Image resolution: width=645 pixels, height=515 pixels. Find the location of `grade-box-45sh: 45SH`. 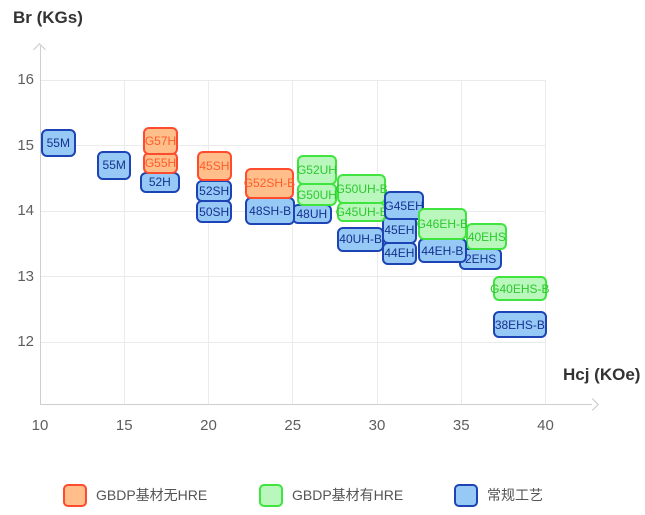

grade-box-45sh: 45SH is located at coordinates (214, 166).